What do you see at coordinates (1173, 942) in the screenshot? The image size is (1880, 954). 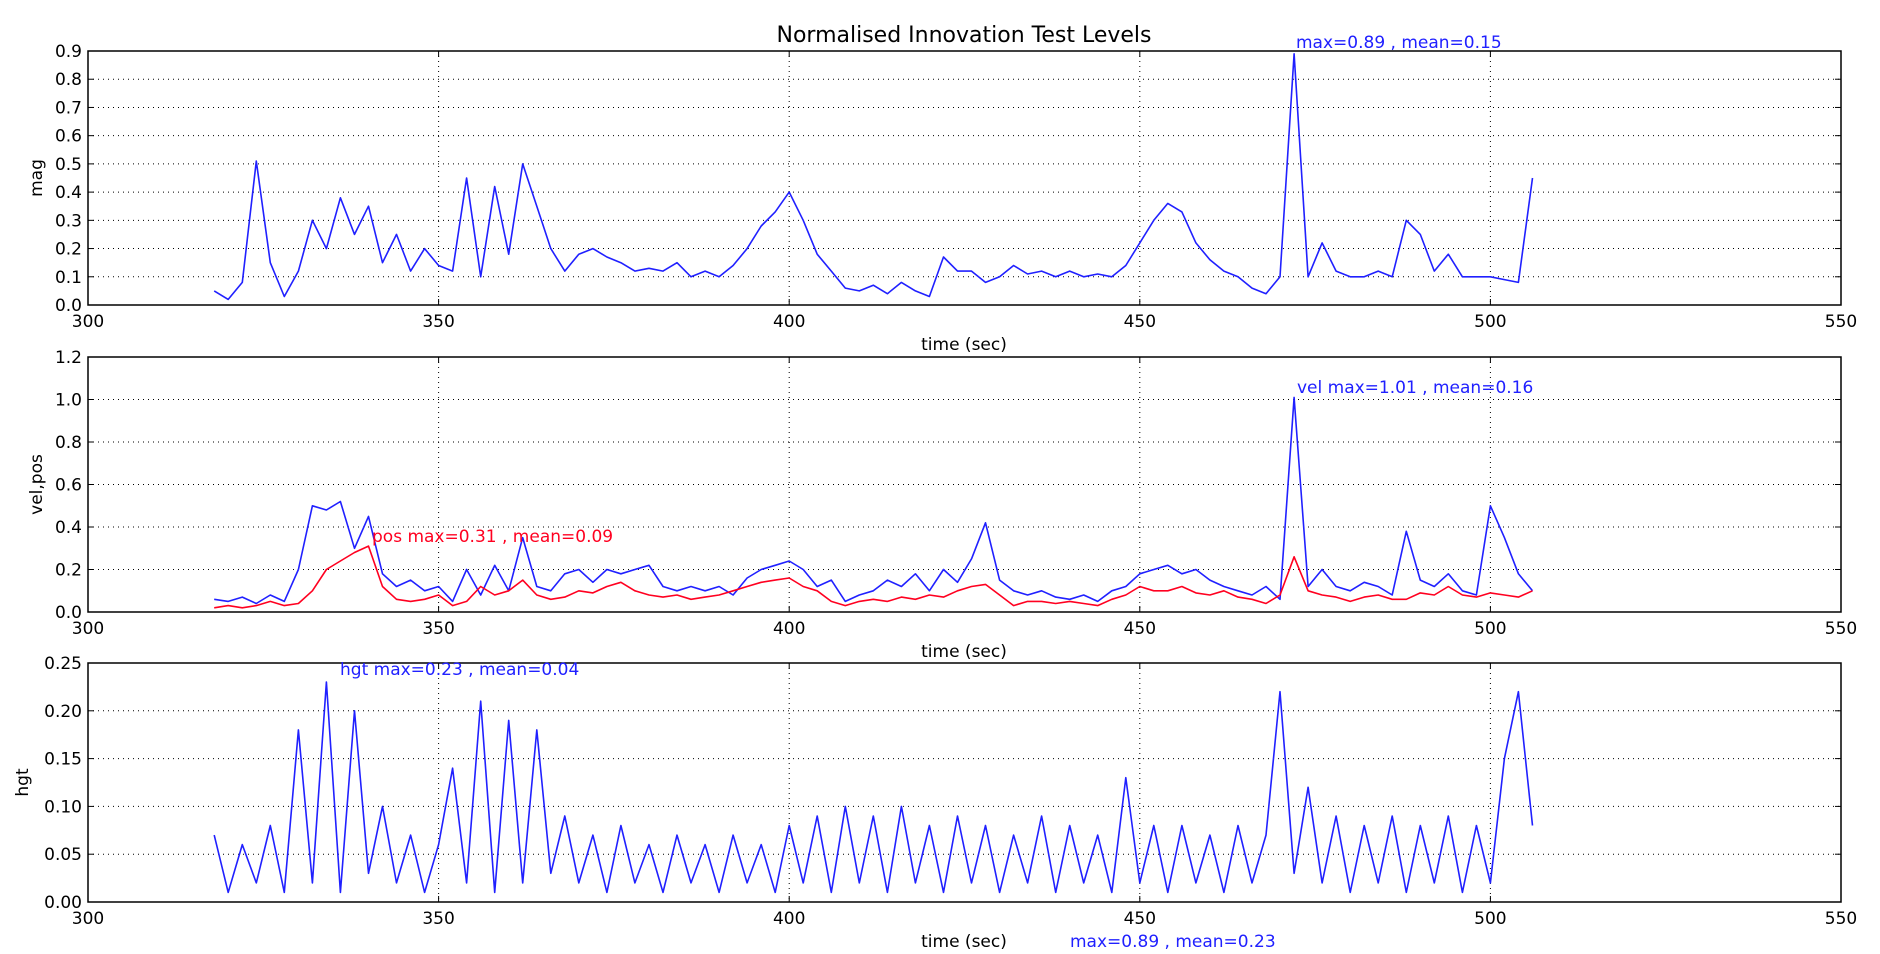 I see `stats-annotation: max=0.89 , mean=0.23` at bounding box center [1173, 942].